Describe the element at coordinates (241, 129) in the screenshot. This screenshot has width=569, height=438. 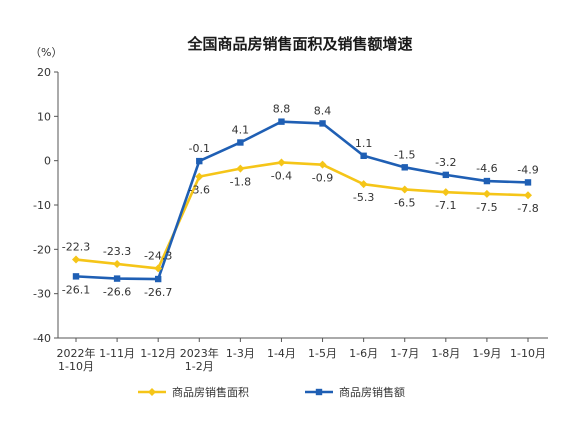
I see `data-label: 4.1` at that location.